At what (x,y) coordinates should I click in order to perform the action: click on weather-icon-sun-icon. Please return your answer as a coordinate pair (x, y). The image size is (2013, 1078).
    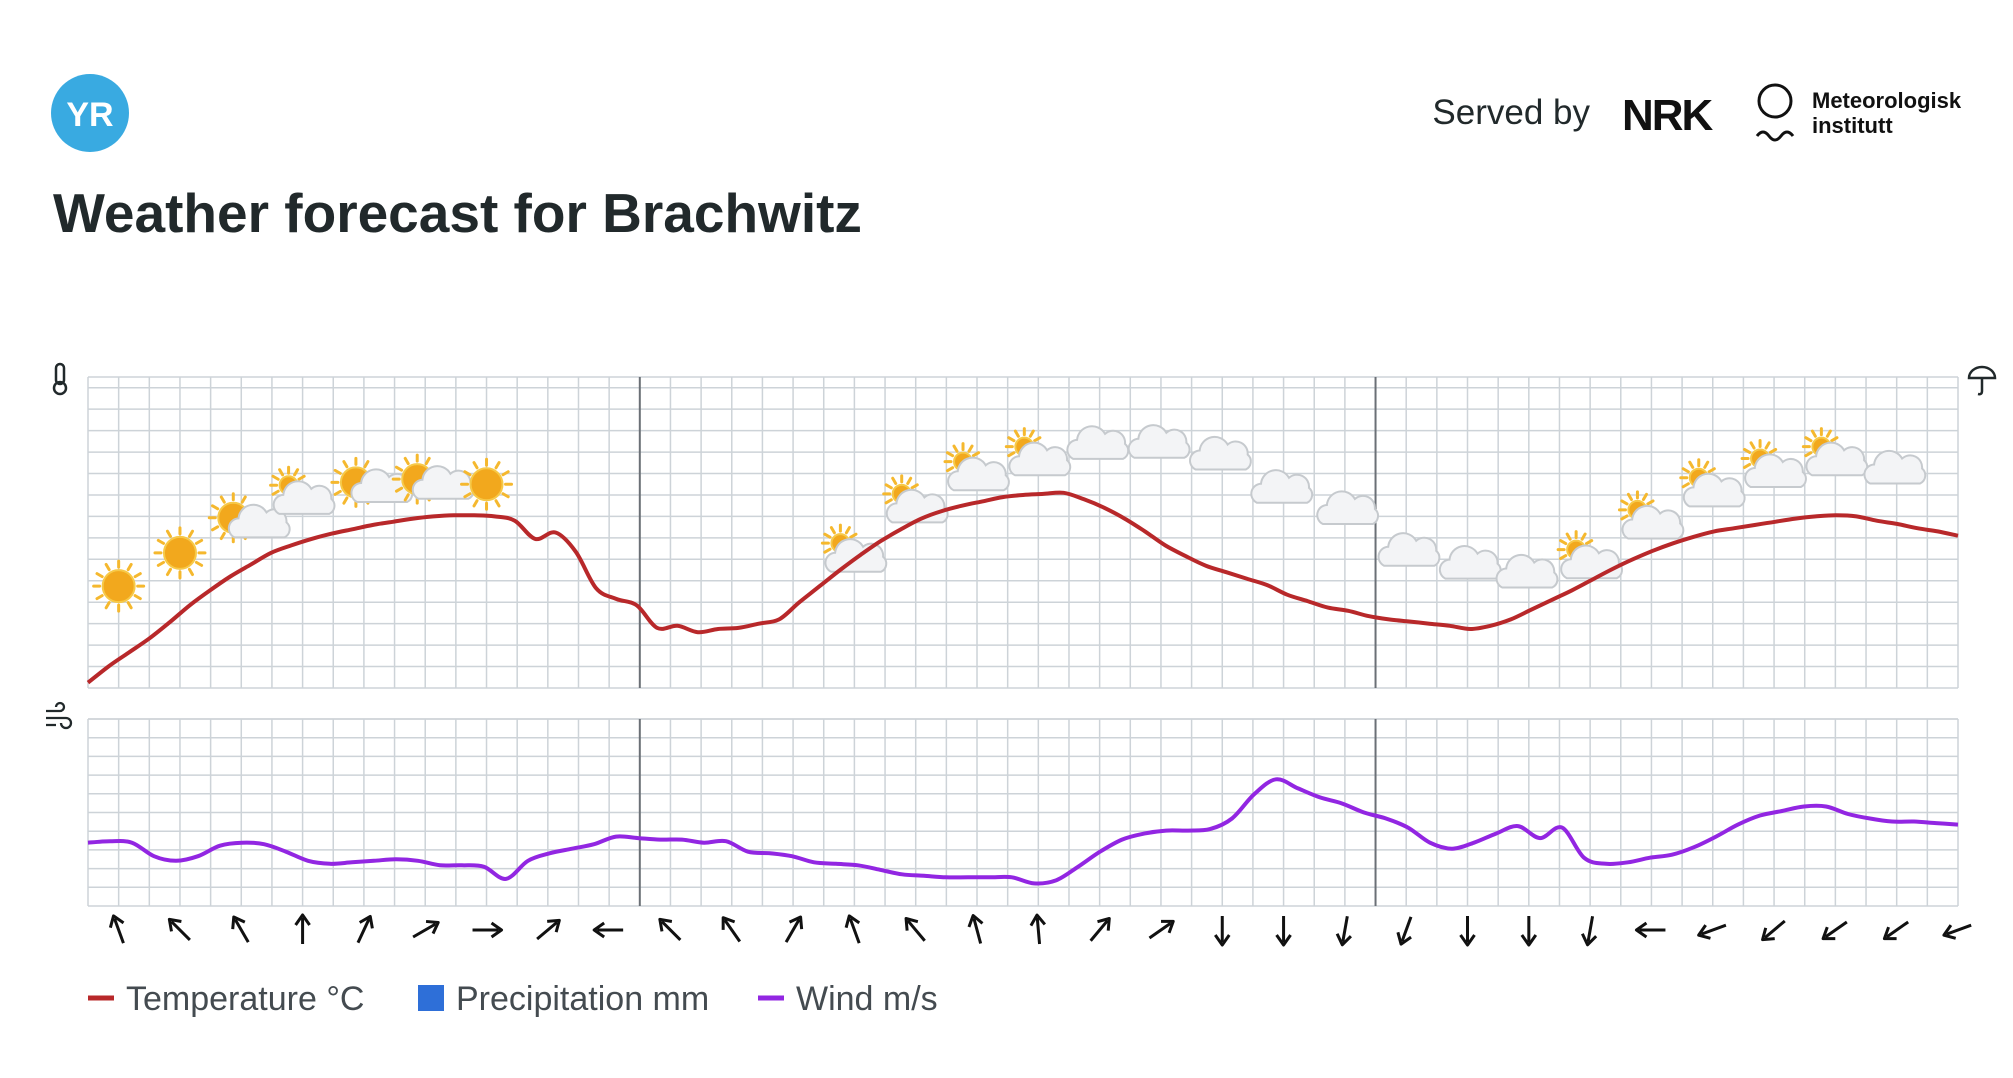
    Looking at the image, I should click on (180, 553).